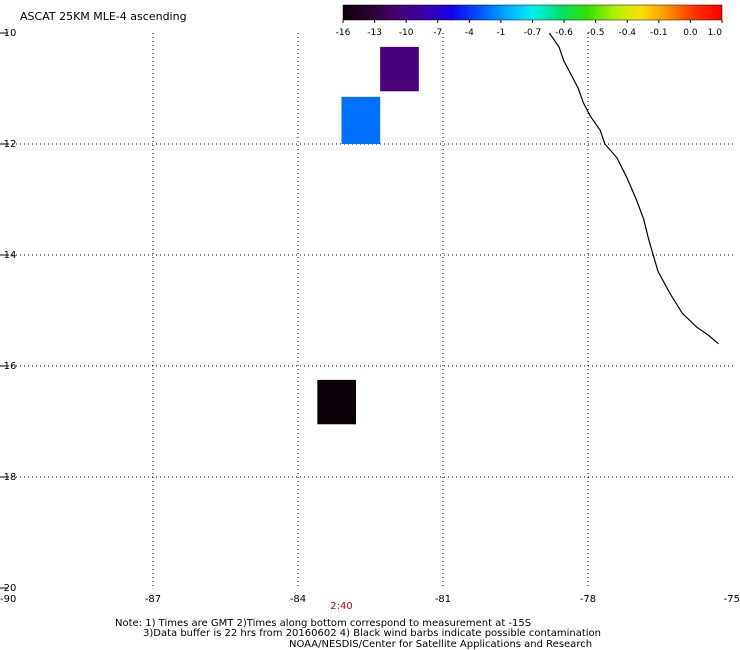 The image size is (740, 650). I want to click on colorbar-ramp, so click(532, 12).